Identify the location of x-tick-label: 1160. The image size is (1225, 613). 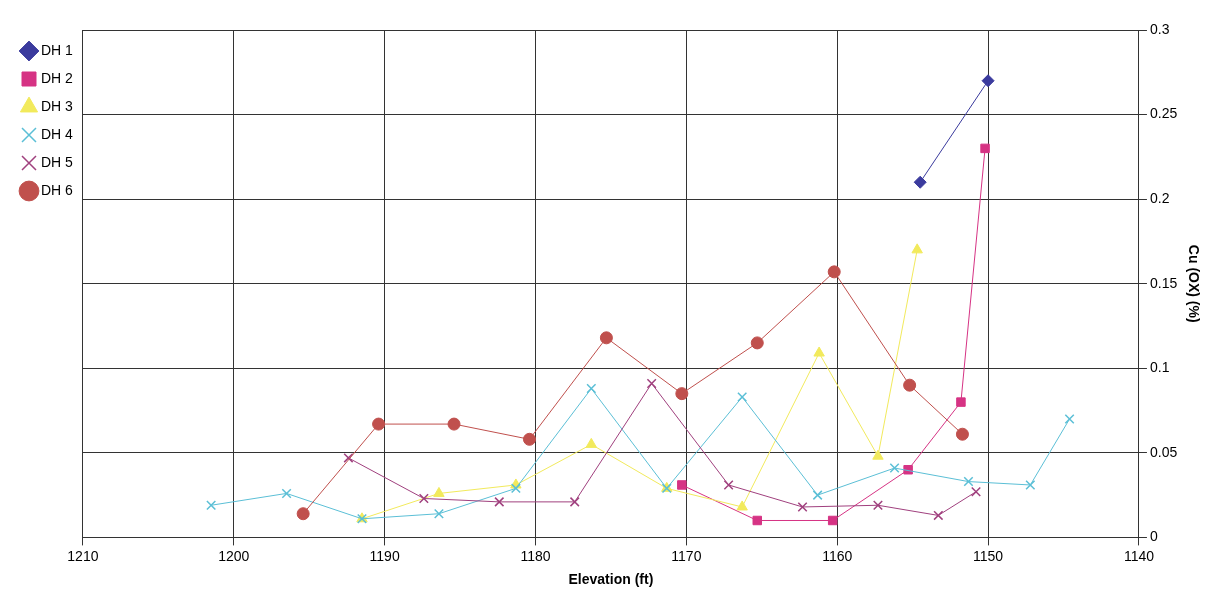
(837, 555).